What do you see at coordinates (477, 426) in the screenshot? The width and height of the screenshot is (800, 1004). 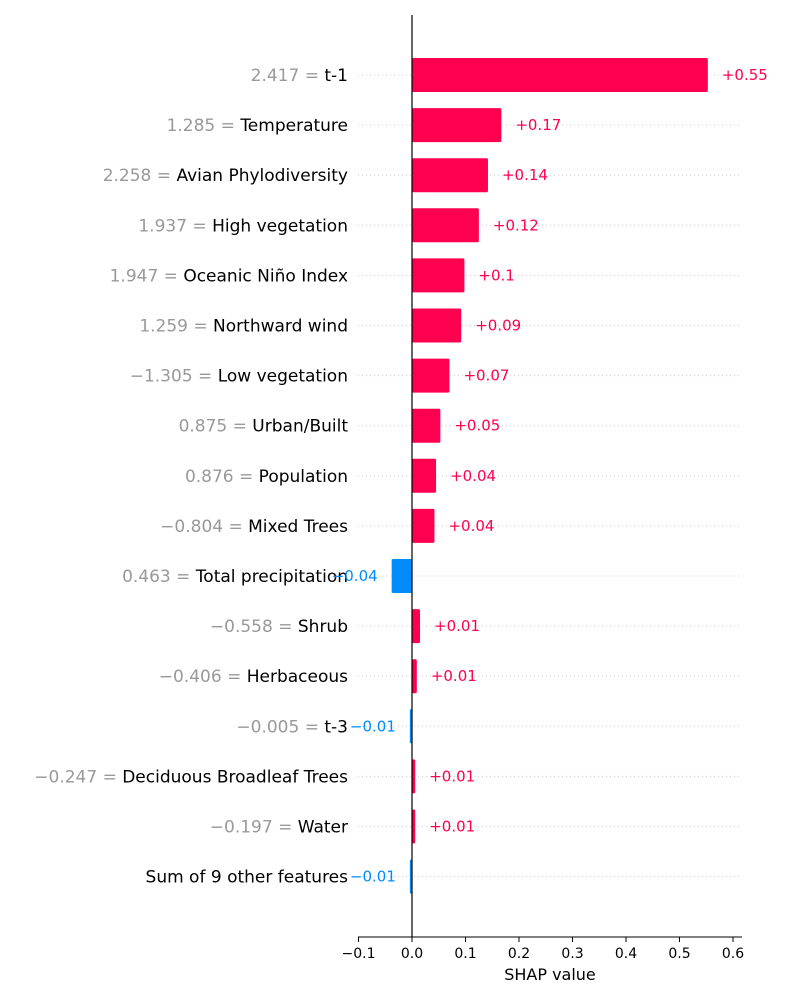 I see `data-label: +0.05` at bounding box center [477, 426].